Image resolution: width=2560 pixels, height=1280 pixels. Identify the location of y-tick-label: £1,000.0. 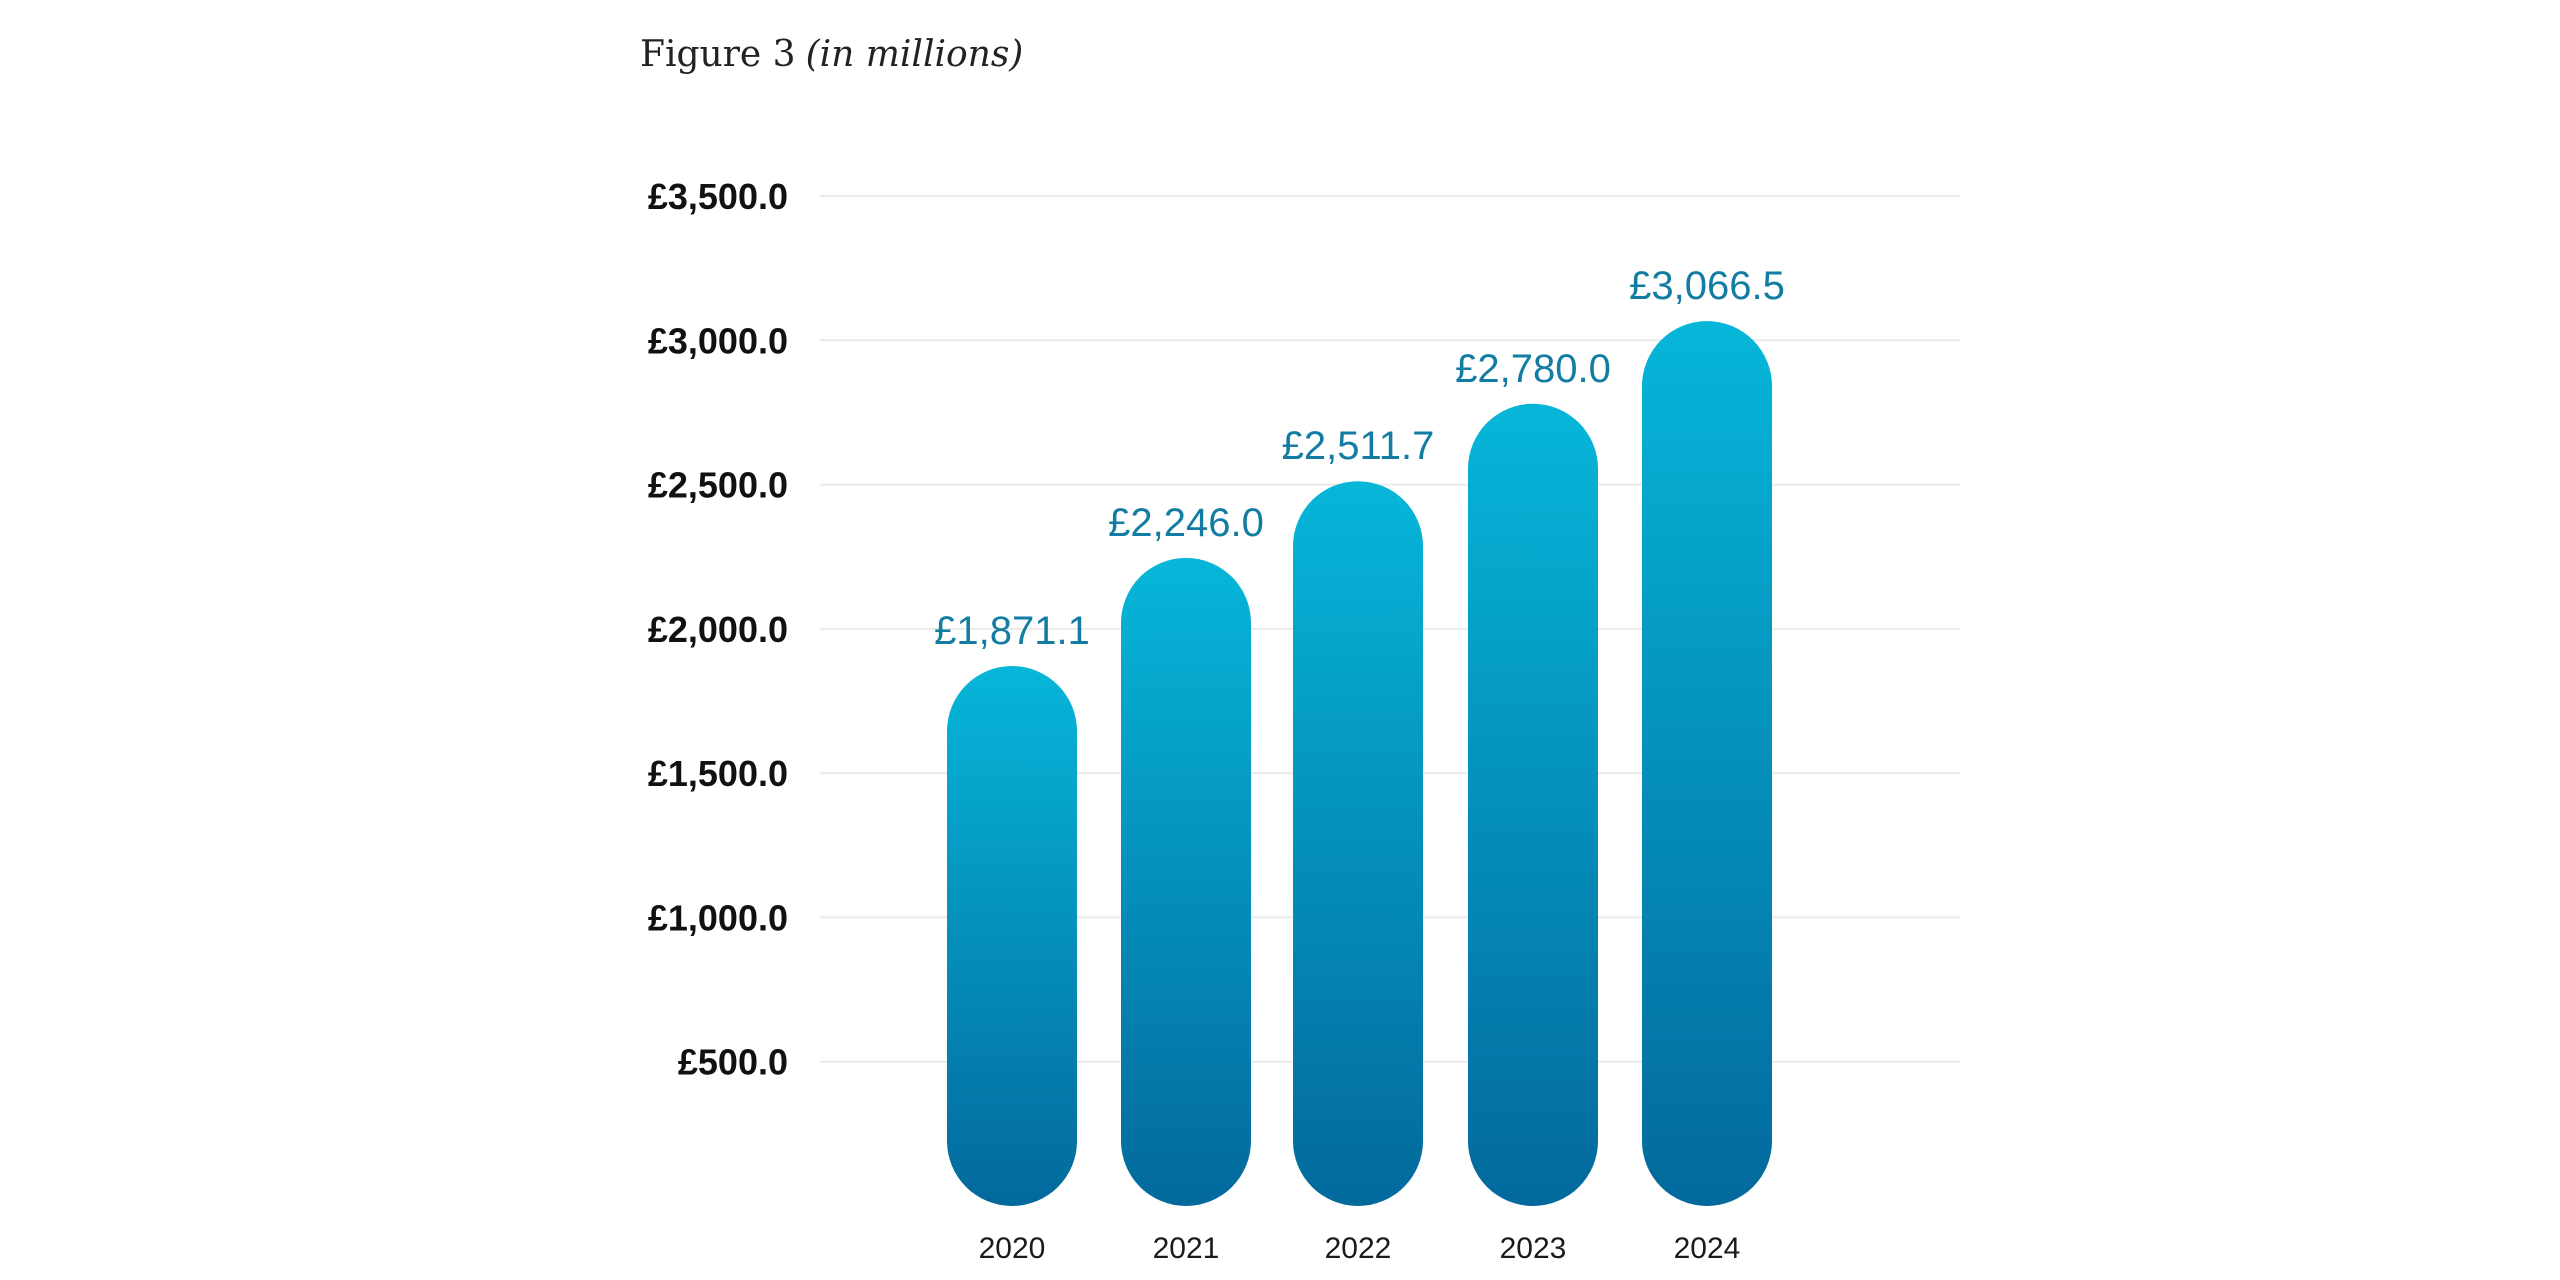
(718, 917).